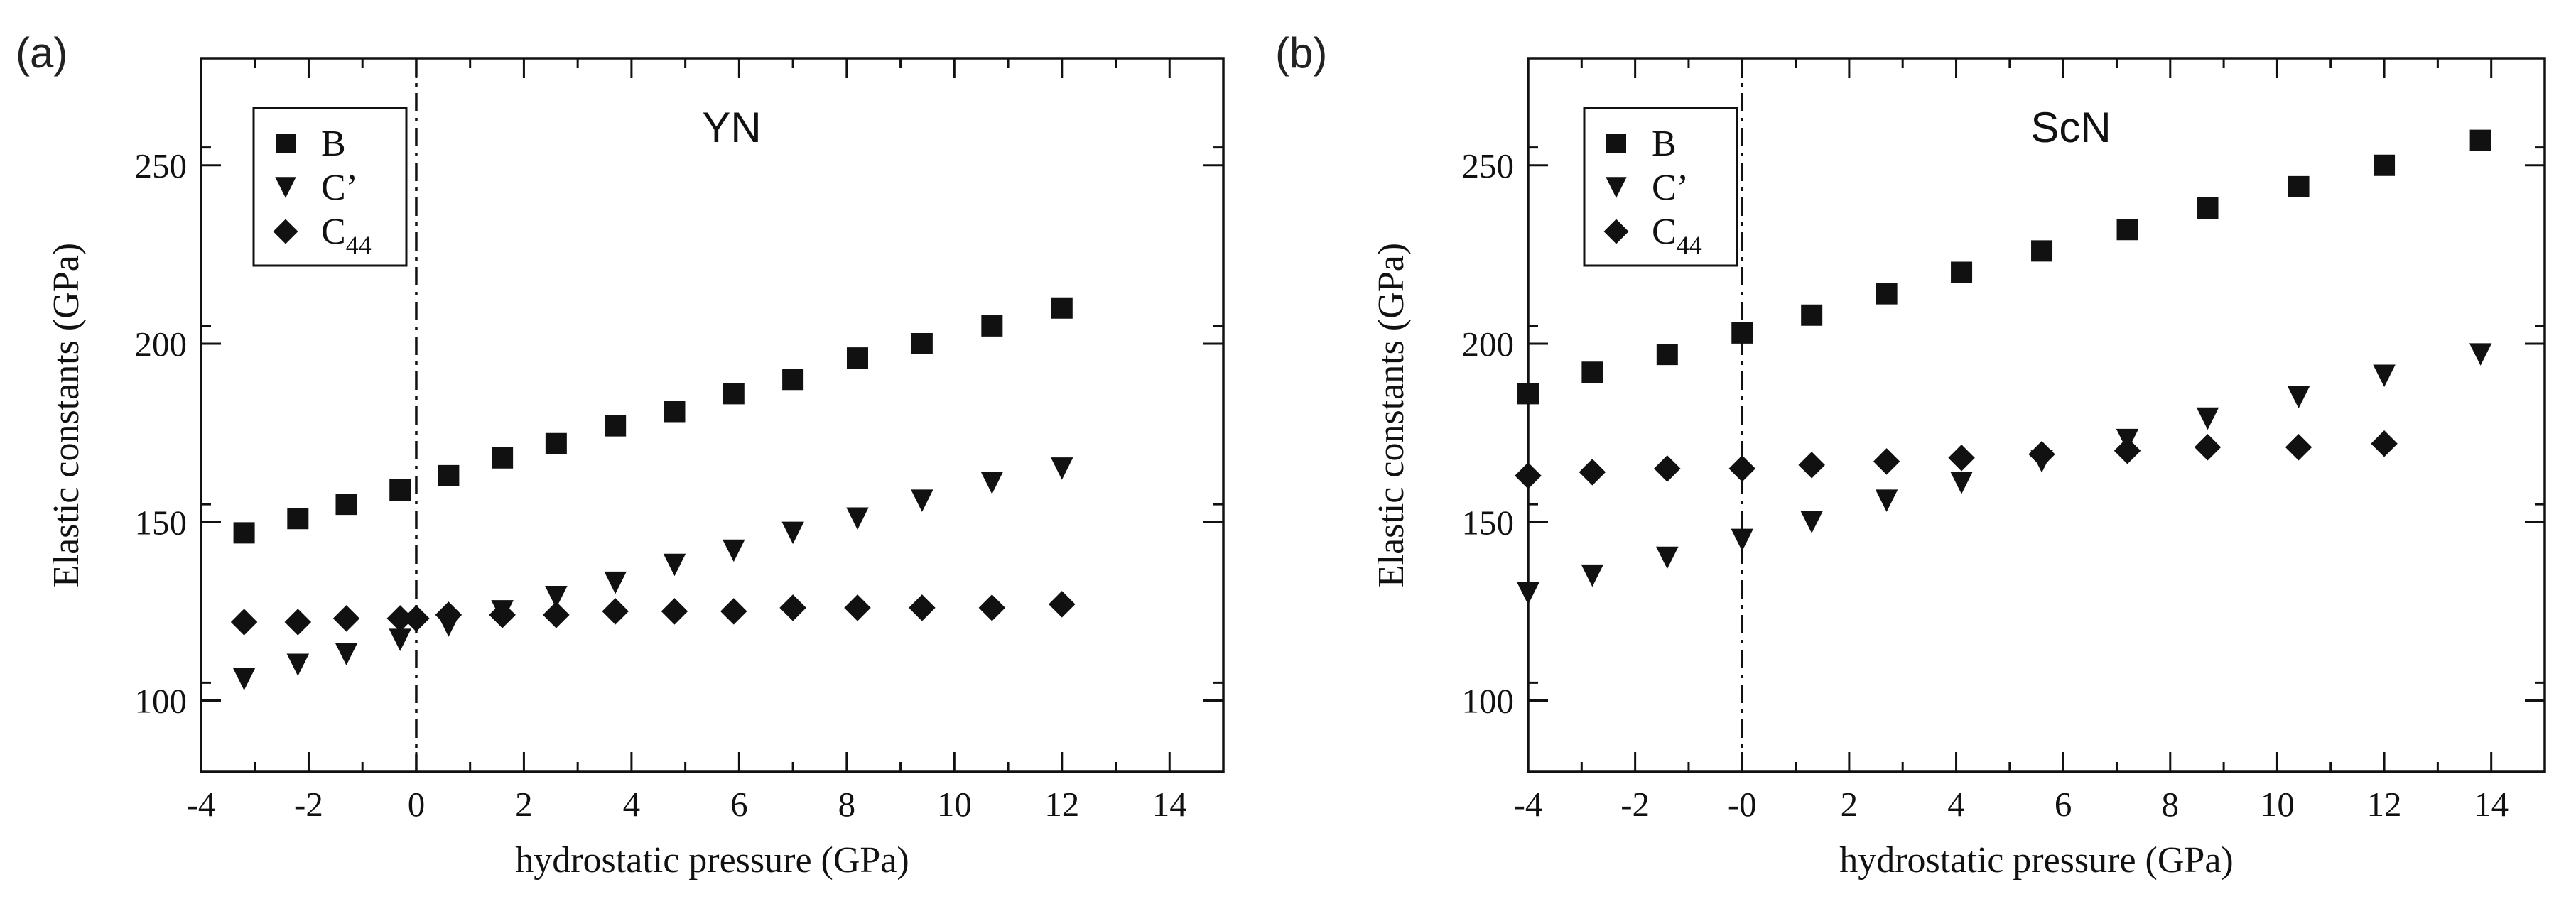 The height and width of the screenshot is (904, 2576). Describe the element at coordinates (712, 860) in the screenshot. I see `x-axis-title: hydrostatic pressure (GPa)` at that location.